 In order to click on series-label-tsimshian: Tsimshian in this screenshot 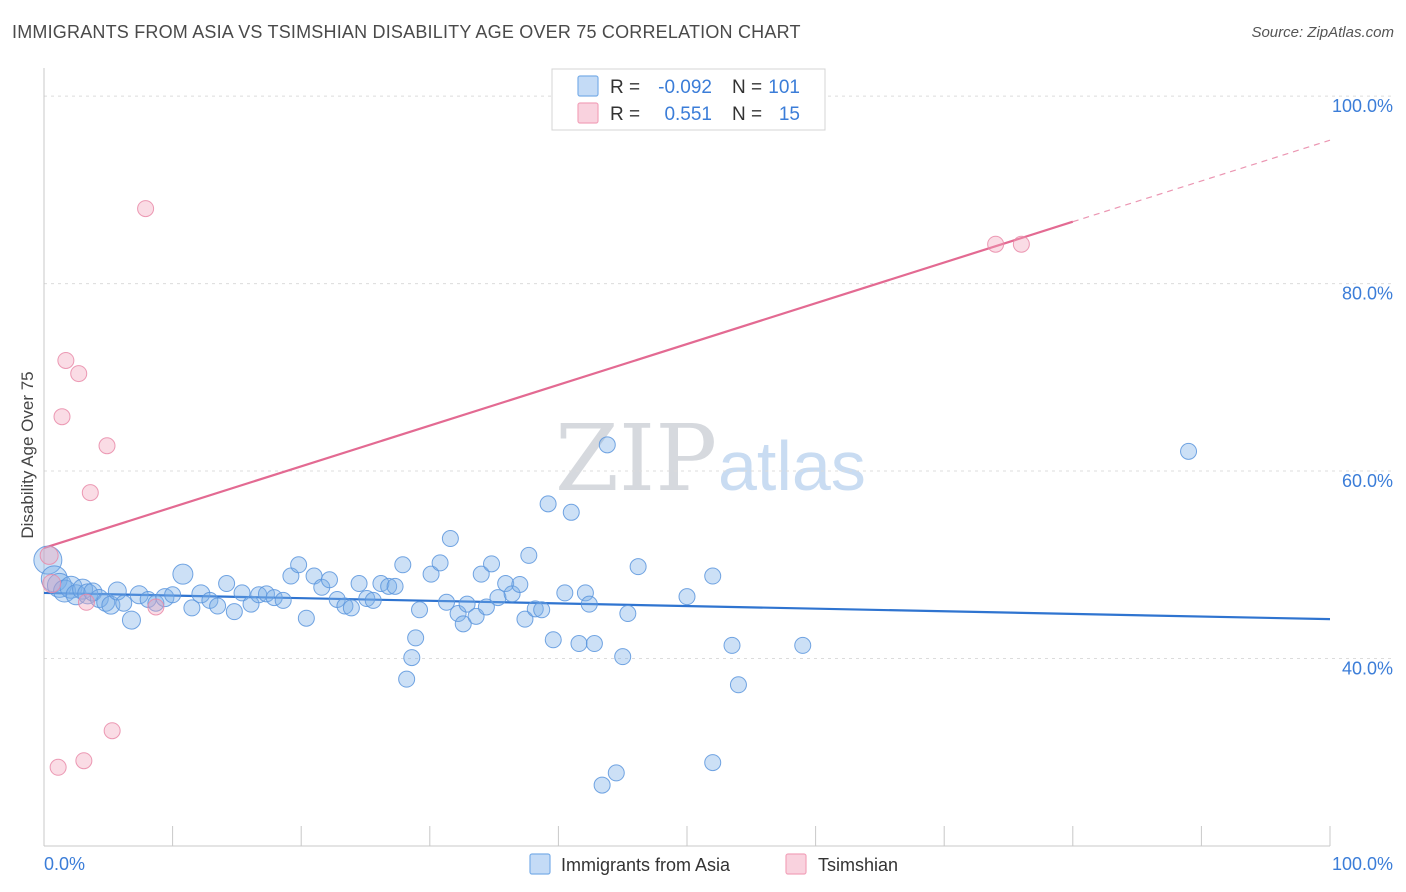, I will do `click(858, 865)`.